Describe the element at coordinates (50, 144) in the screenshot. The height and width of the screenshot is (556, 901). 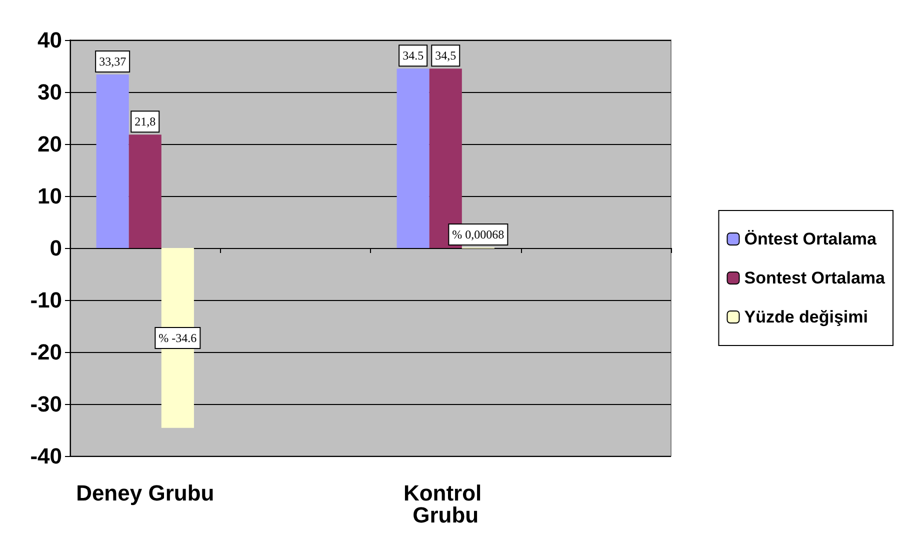
I see `y-tick-label: 20` at that location.